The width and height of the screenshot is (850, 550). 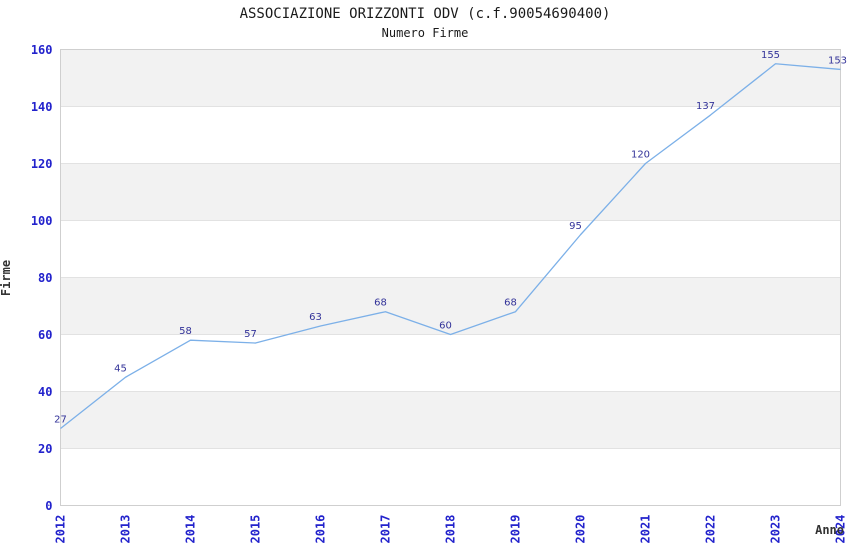 What do you see at coordinates (60, 420) in the screenshot?
I see `data-point-label: 27` at bounding box center [60, 420].